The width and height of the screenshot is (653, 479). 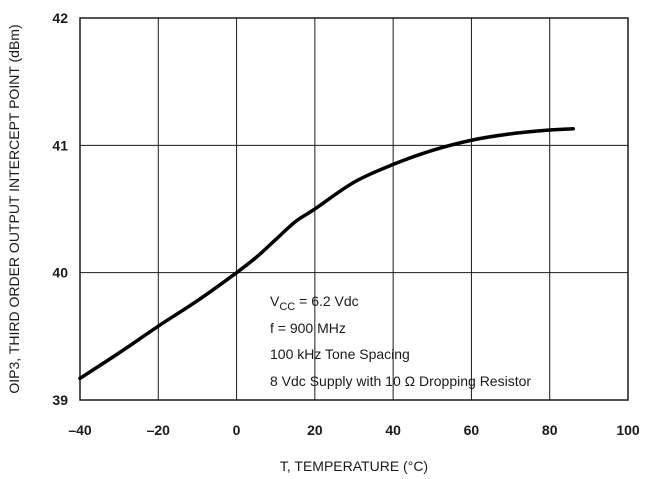 What do you see at coordinates (60, 400) in the screenshot?
I see `y-tick-label: 39` at bounding box center [60, 400].